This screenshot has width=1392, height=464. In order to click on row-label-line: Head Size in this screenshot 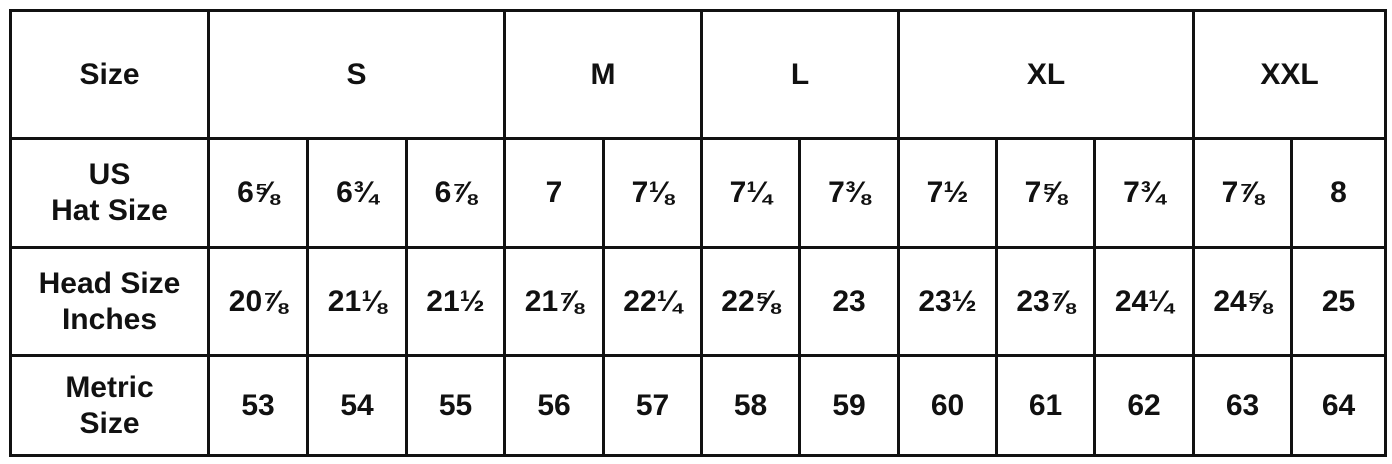, I will do `click(109, 283)`.